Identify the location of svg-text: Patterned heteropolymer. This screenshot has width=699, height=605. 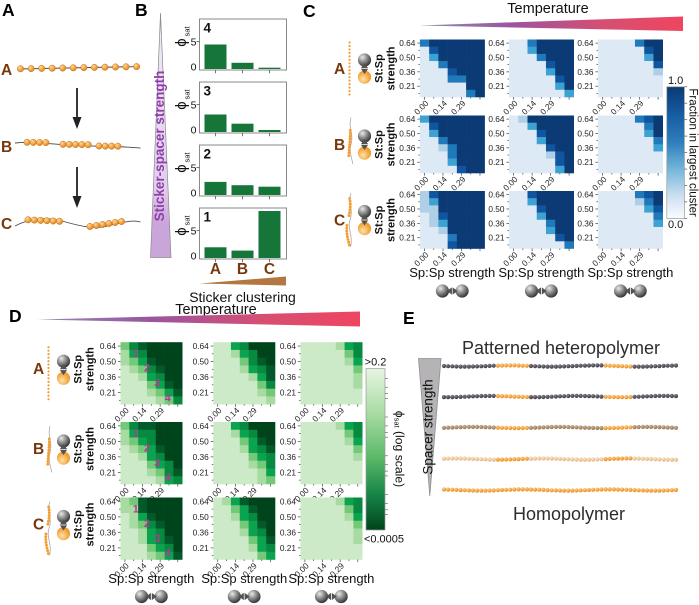
(561, 348).